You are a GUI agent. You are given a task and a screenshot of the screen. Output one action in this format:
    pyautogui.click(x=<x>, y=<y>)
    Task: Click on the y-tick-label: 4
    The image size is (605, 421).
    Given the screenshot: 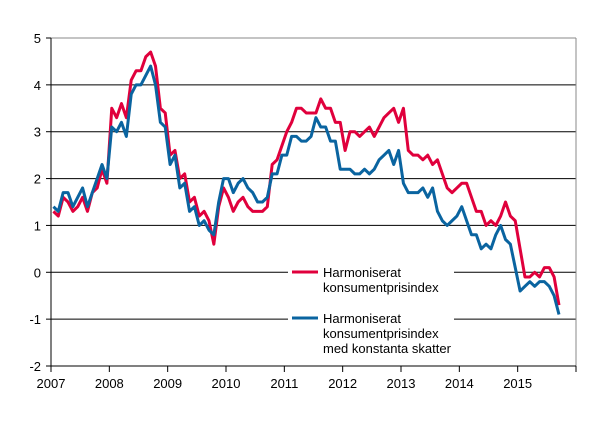 What is the action you would take?
    pyautogui.click(x=37, y=85)
    